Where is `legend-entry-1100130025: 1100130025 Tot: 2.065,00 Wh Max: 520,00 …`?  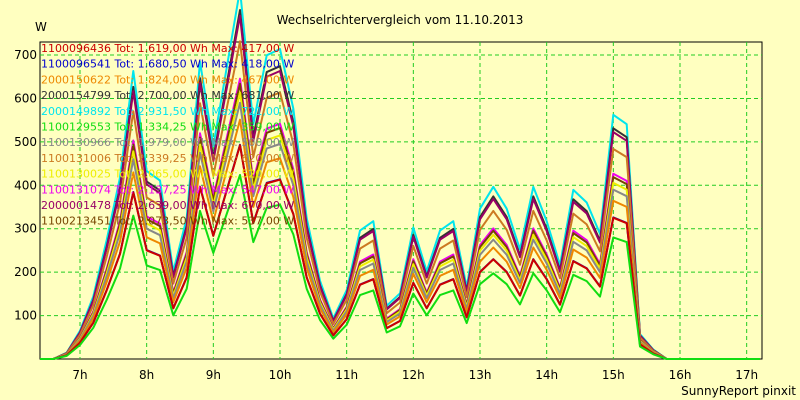
legend-entry-1100130025: 1100130025 Tot: 2.065,00 Wh Max: 520,00 … is located at coordinates (167, 174).